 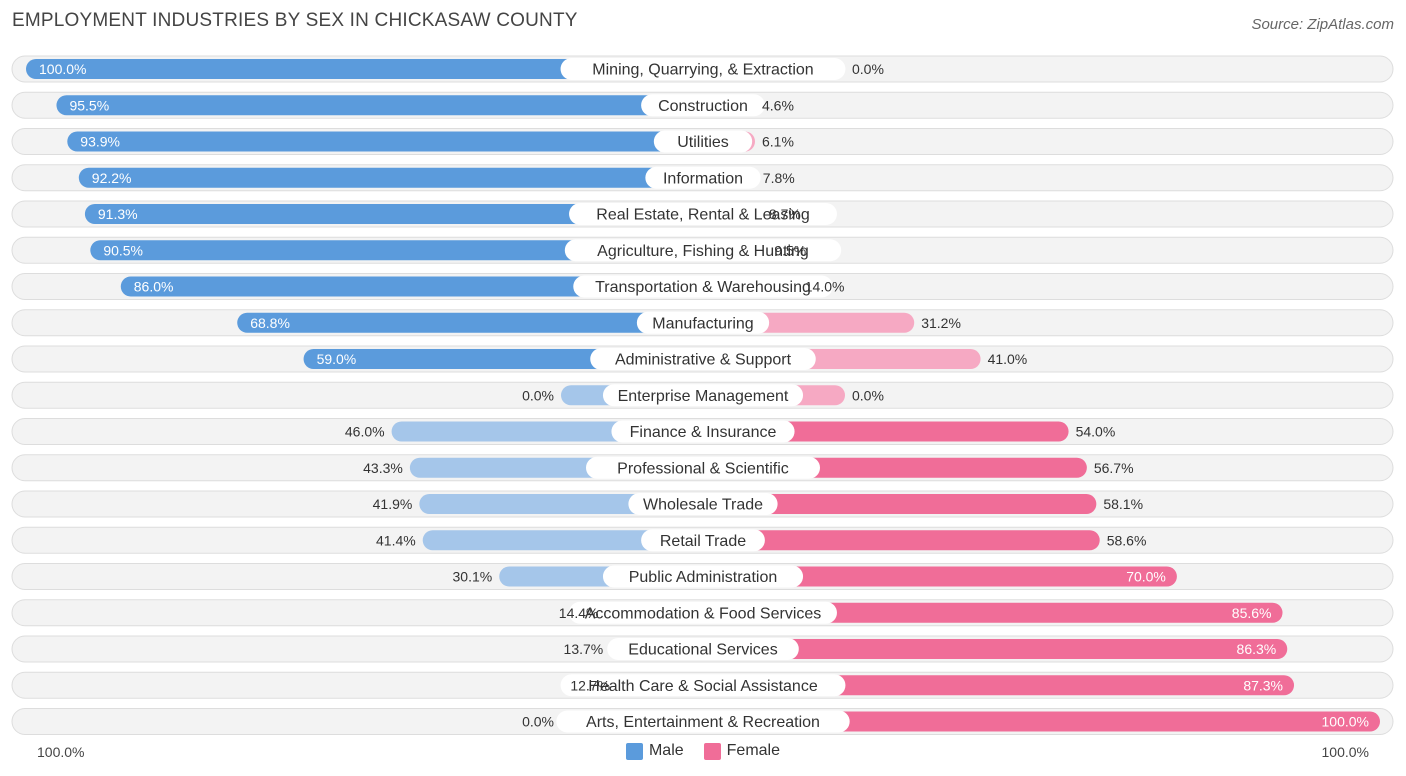 I want to click on chart-row: Public Administration 30.1% 70.0%, so click(x=702, y=576).